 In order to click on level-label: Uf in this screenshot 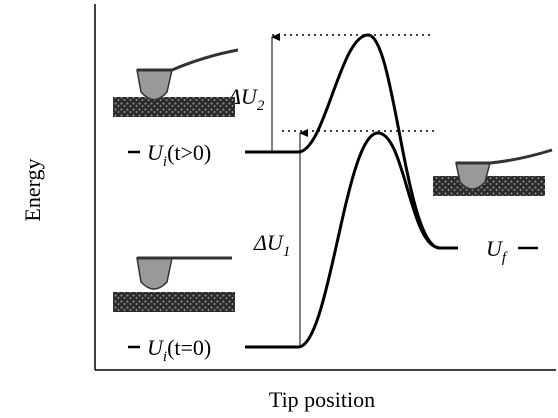, I will do `click(497, 251)`.